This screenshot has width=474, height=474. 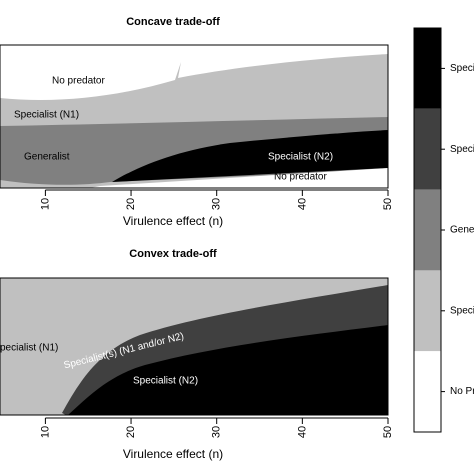 What do you see at coordinates (29, 348) in the screenshot?
I see `region-label: pecialist (N1)` at bounding box center [29, 348].